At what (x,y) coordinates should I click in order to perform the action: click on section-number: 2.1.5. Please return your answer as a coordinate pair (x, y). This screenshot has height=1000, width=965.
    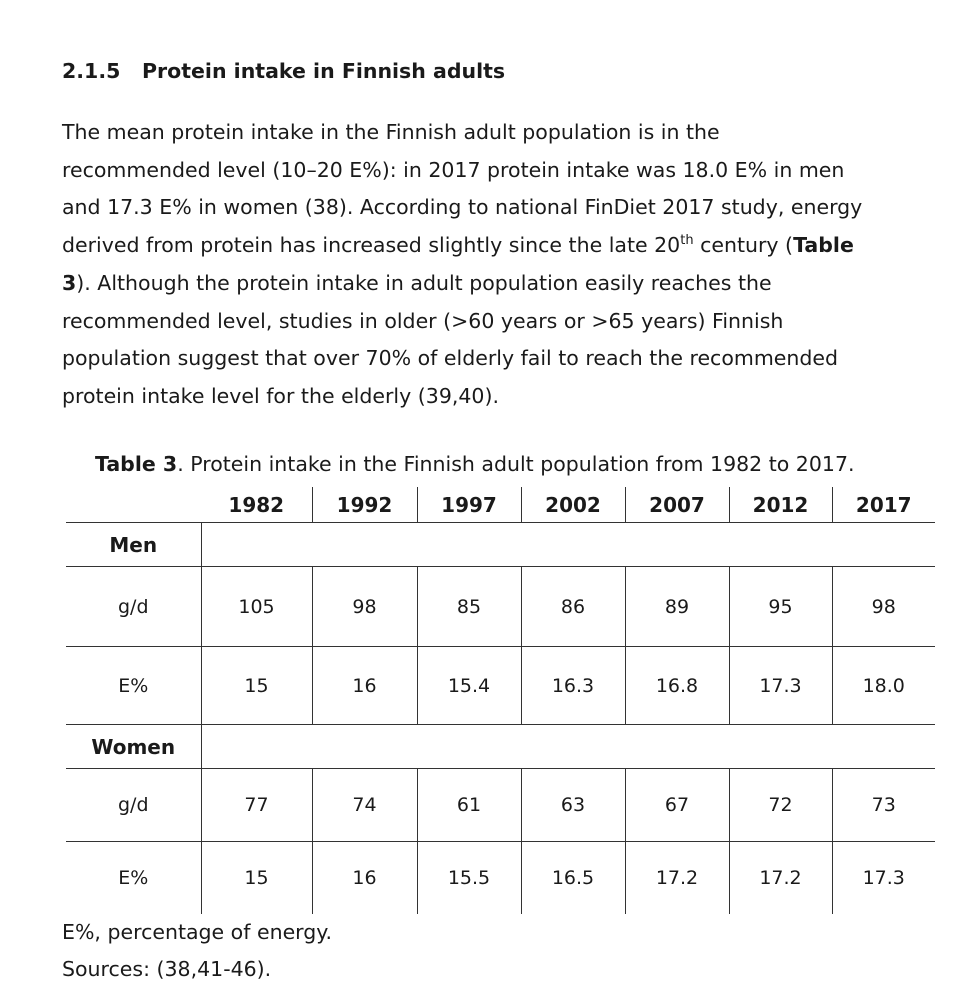
    Looking at the image, I should click on (91, 71).